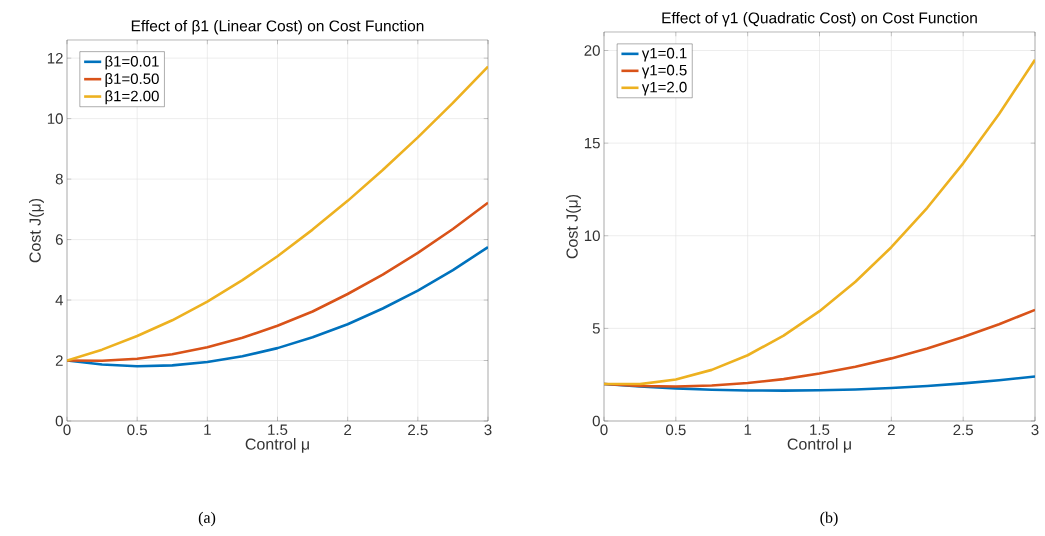  I want to click on y-tick-label: 8, so click(59, 179).